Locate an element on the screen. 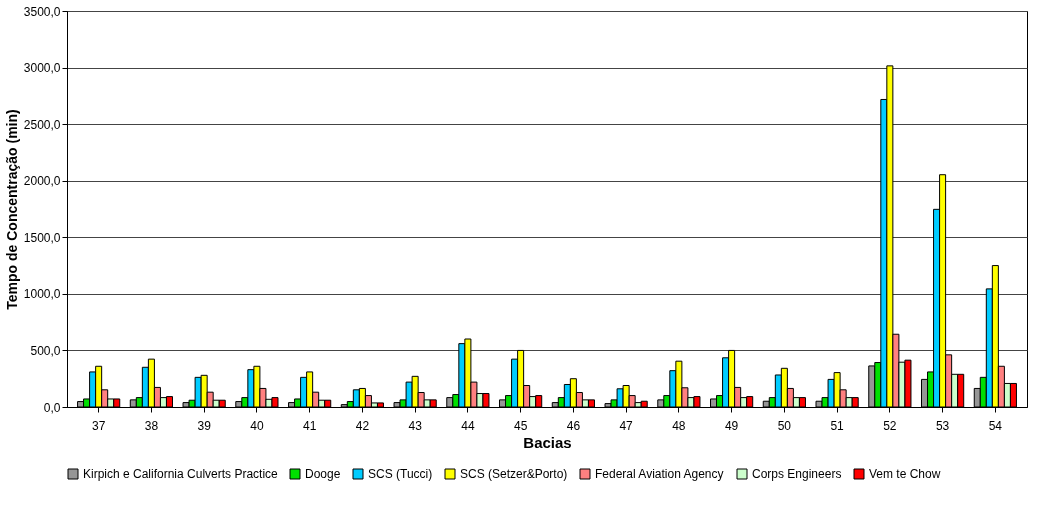  y-tick-label: 3000,0 is located at coordinates (42, 68).